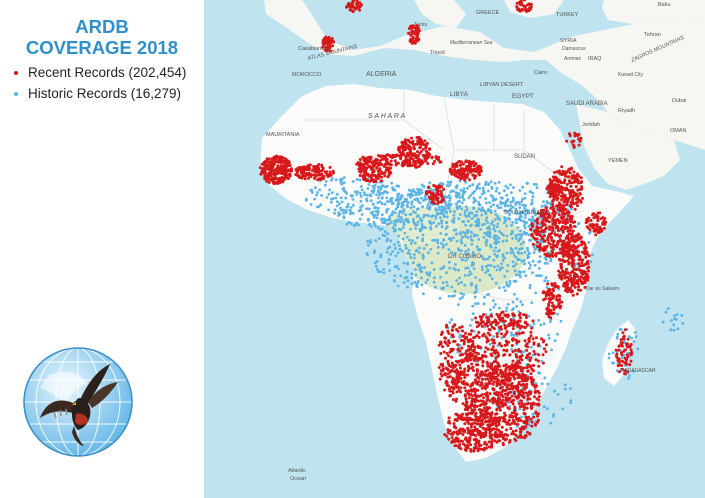 The width and height of the screenshot is (705, 498). Describe the element at coordinates (102, 26) in the screenshot. I see `title-line-1: ARDB` at that location.